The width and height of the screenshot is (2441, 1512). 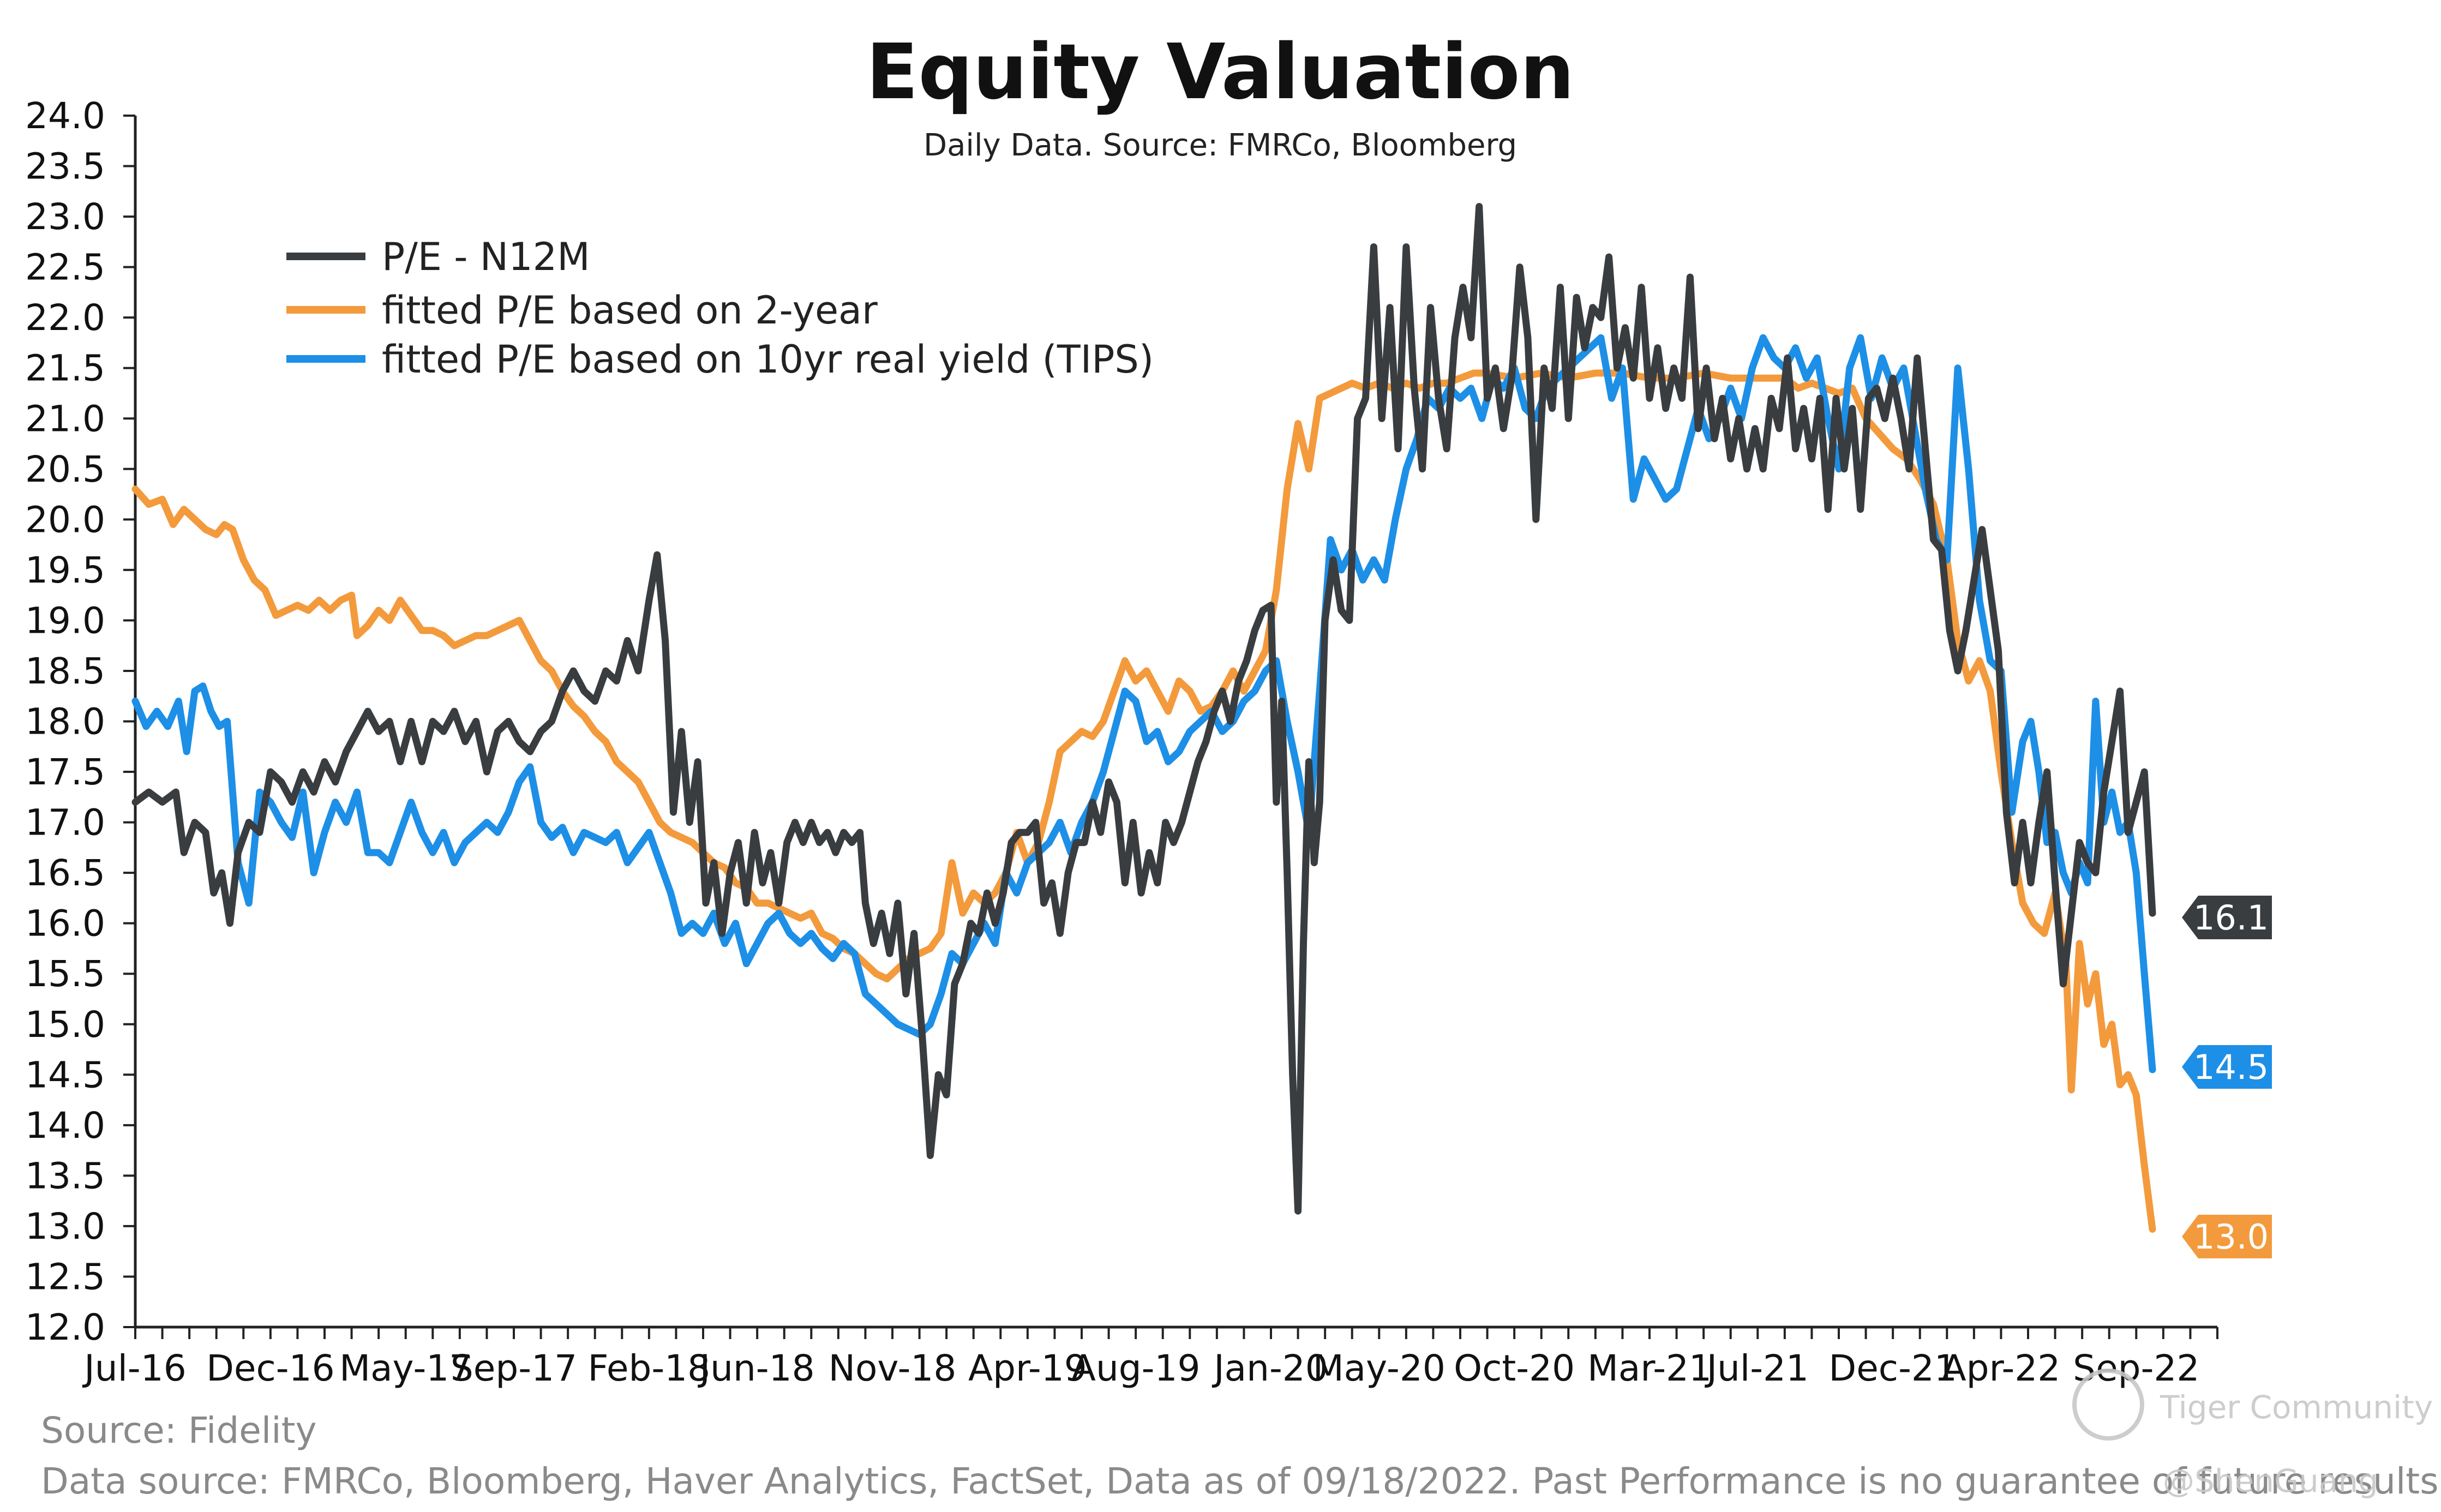 I want to click on end-label-text-pe-n12m: 16.1, so click(x=2231, y=918).